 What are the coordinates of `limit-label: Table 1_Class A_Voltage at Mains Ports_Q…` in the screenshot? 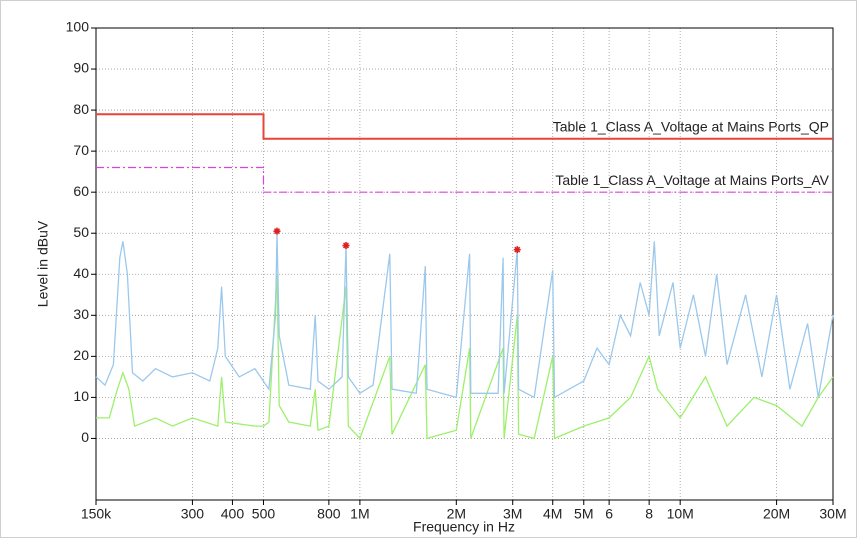 It's located at (691, 127).